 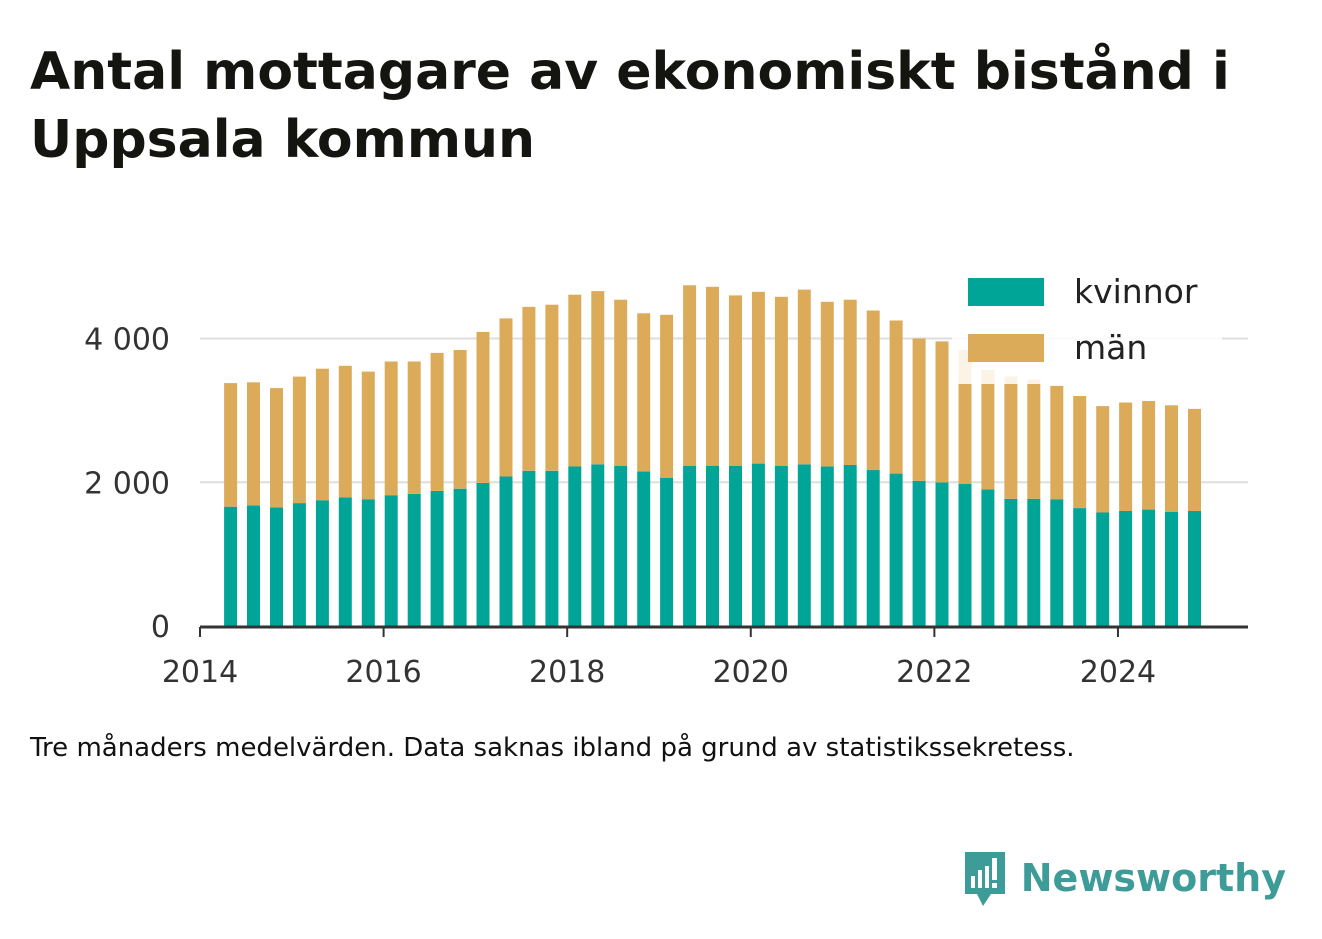 What do you see at coordinates (567, 672) in the screenshot?
I see `x-tick-label: 2018` at bounding box center [567, 672].